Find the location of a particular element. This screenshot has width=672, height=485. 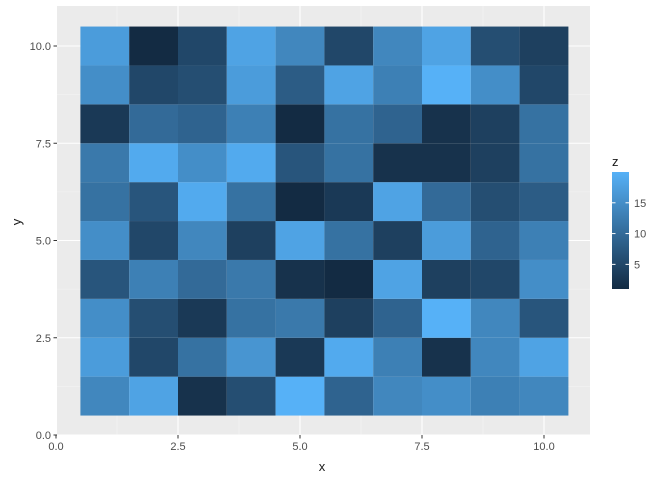

y-tick-label: 0.0 is located at coordinates (43, 436).